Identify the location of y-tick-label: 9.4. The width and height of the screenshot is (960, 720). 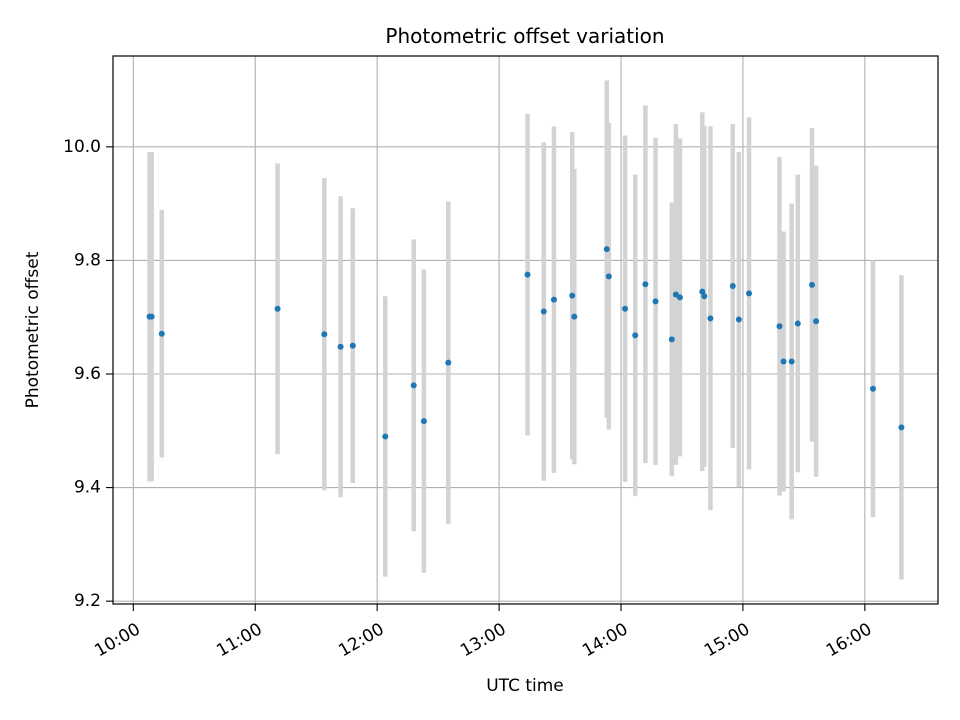
(87, 488).